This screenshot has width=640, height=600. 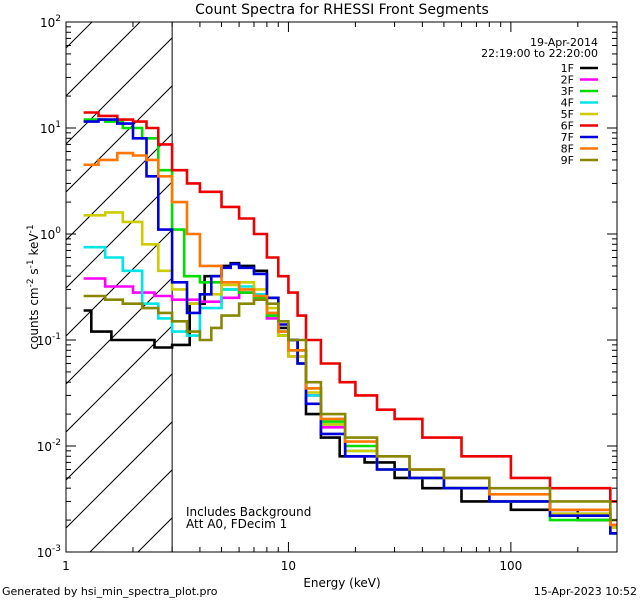 I want to click on chart-title: Count Spectra for RHESSI Front Segments, so click(x=342, y=10).